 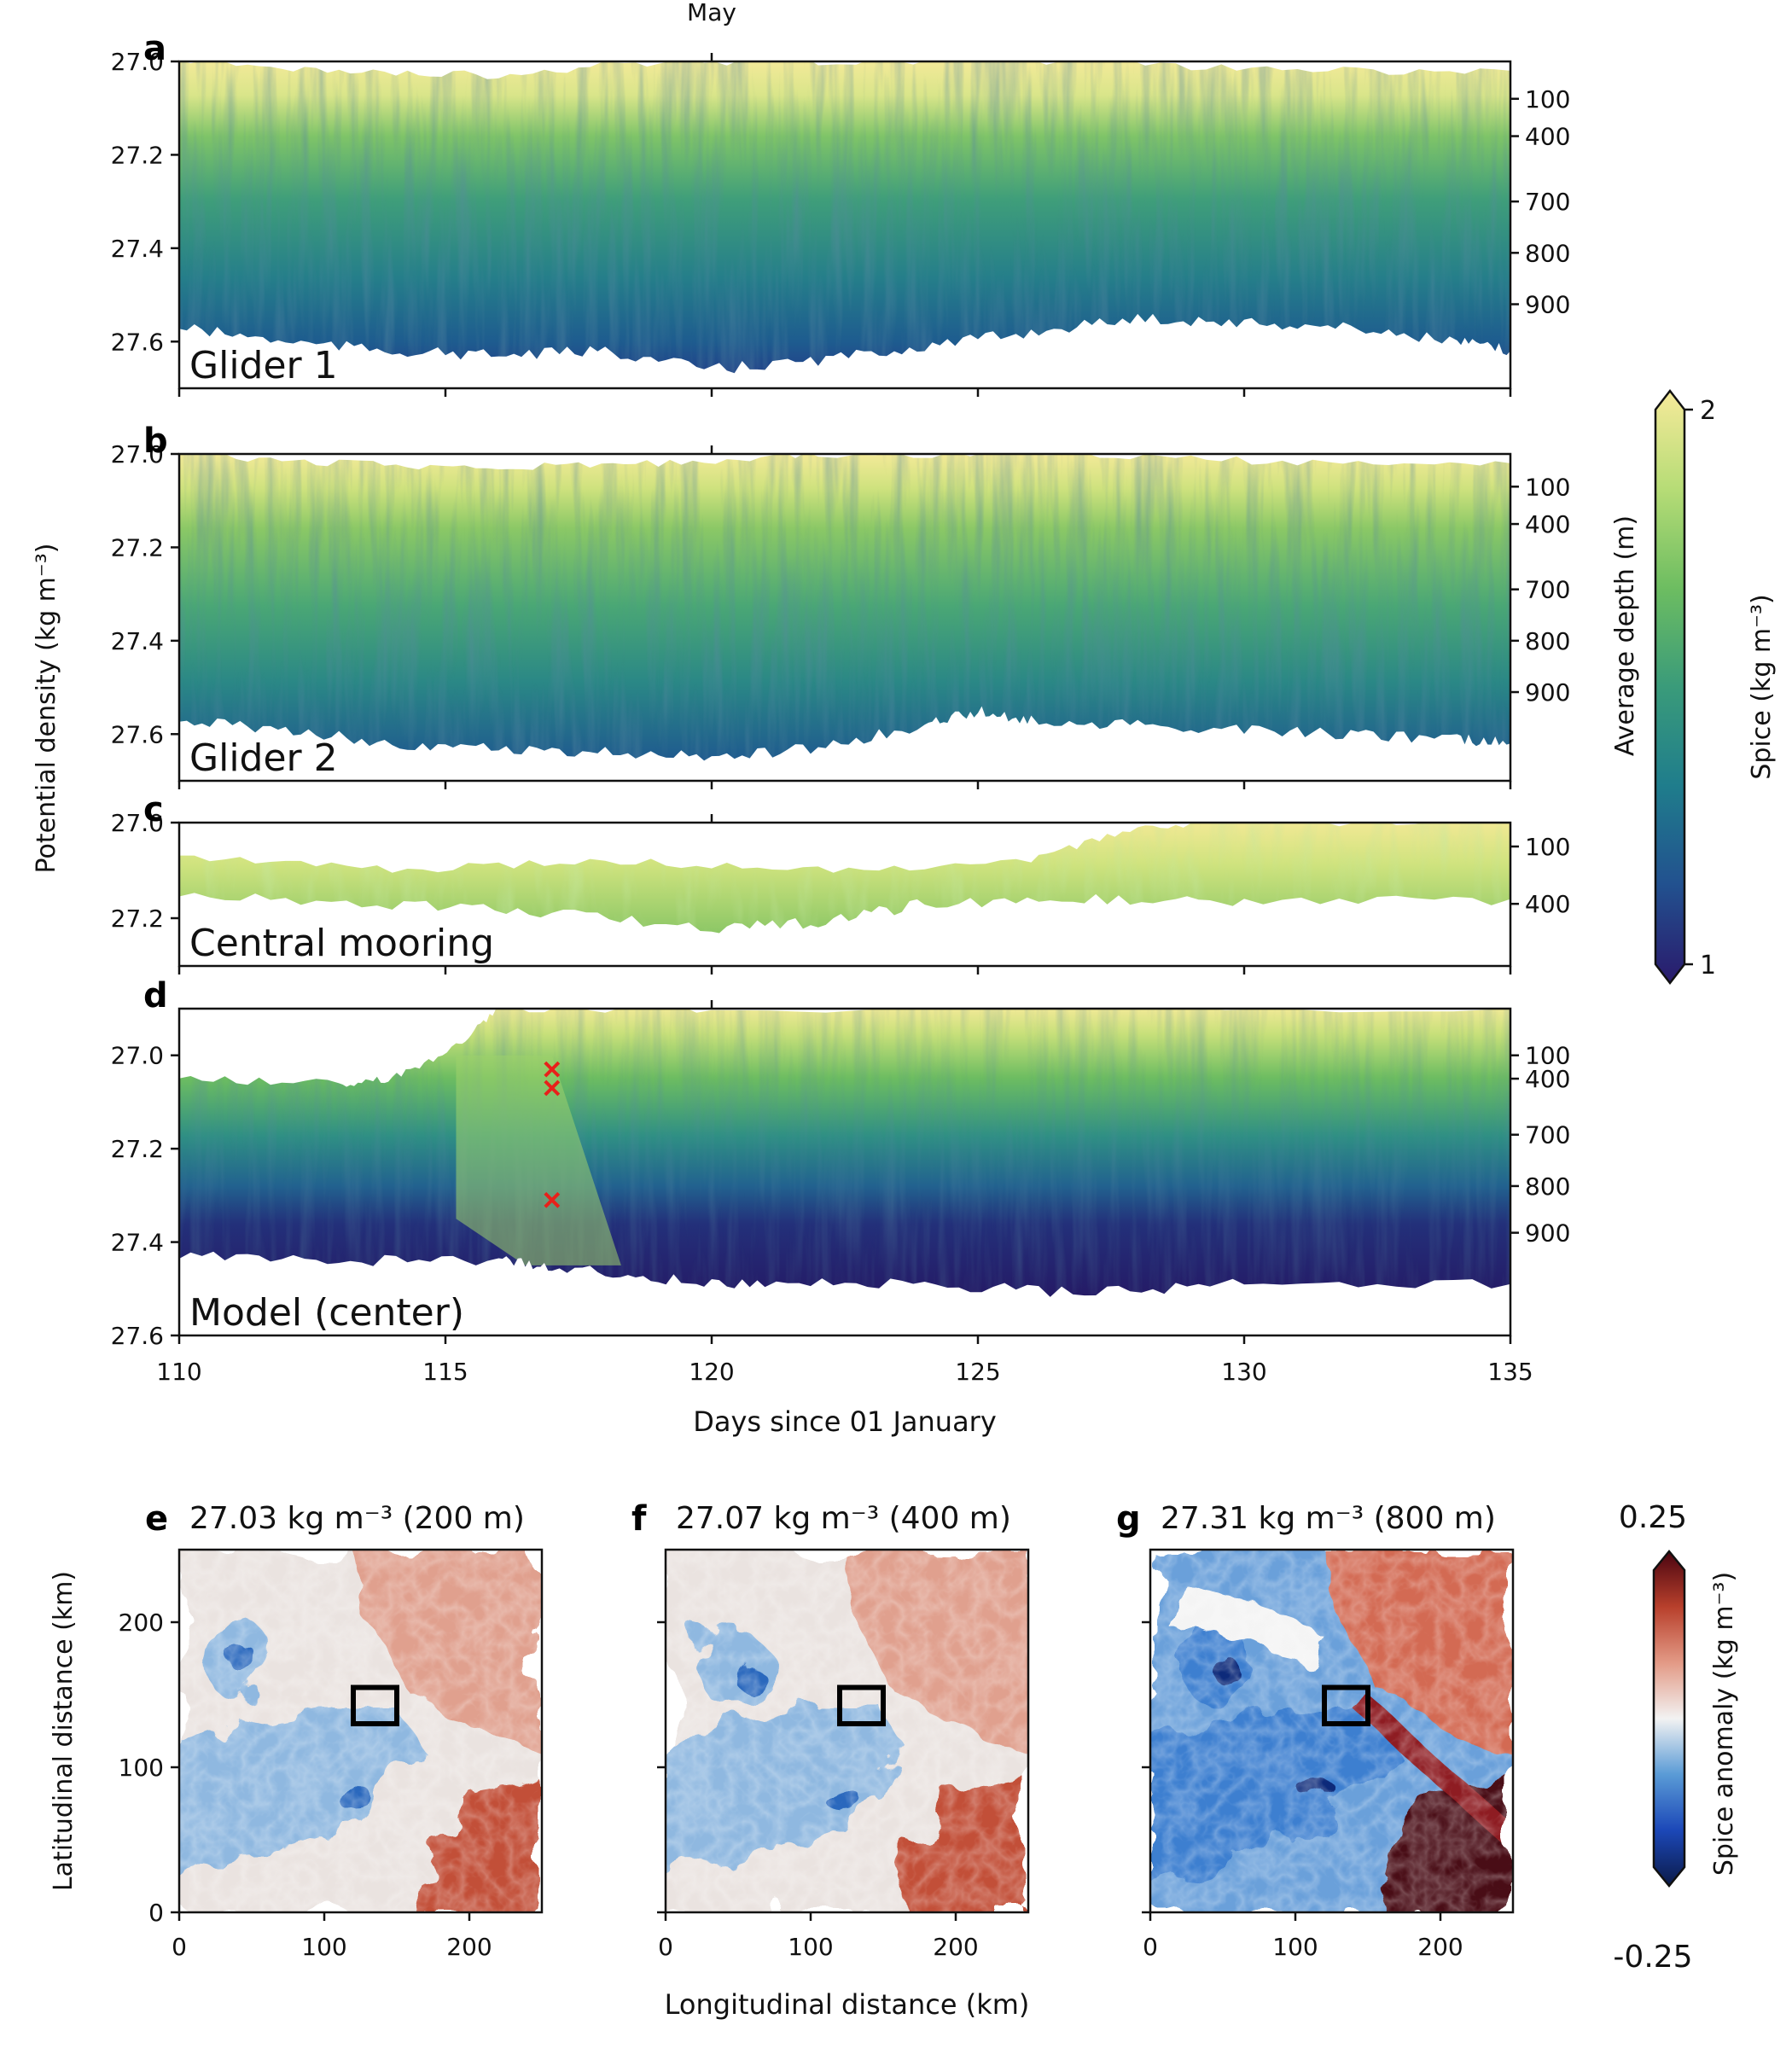 What do you see at coordinates (445, 1372) in the screenshot?
I see `x-tick-label: 115` at bounding box center [445, 1372].